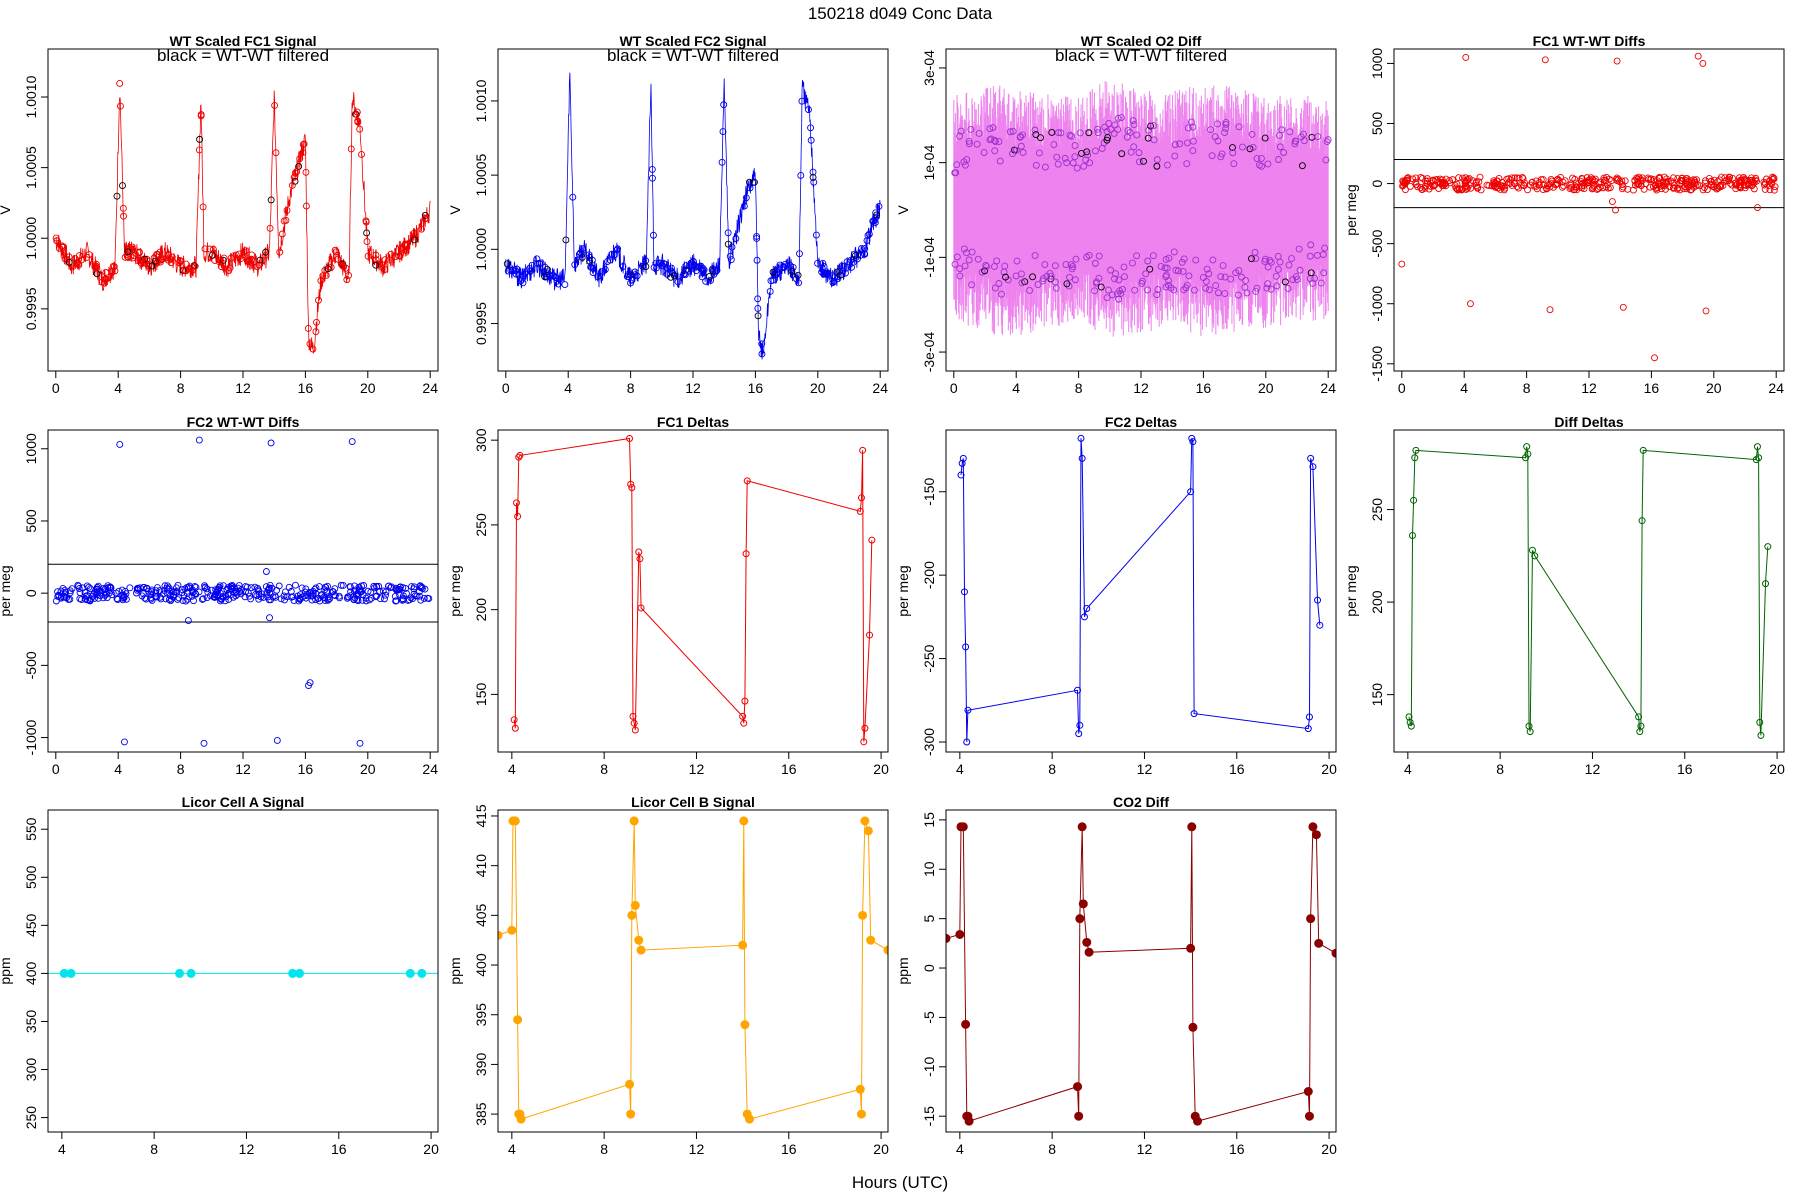 The image size is (1800, 1200). What do you see at coordinates (900, 1182) in the screenshot?
I see `figure-xlabel: Hours (UTC)` at bounding box center [900, 1182].